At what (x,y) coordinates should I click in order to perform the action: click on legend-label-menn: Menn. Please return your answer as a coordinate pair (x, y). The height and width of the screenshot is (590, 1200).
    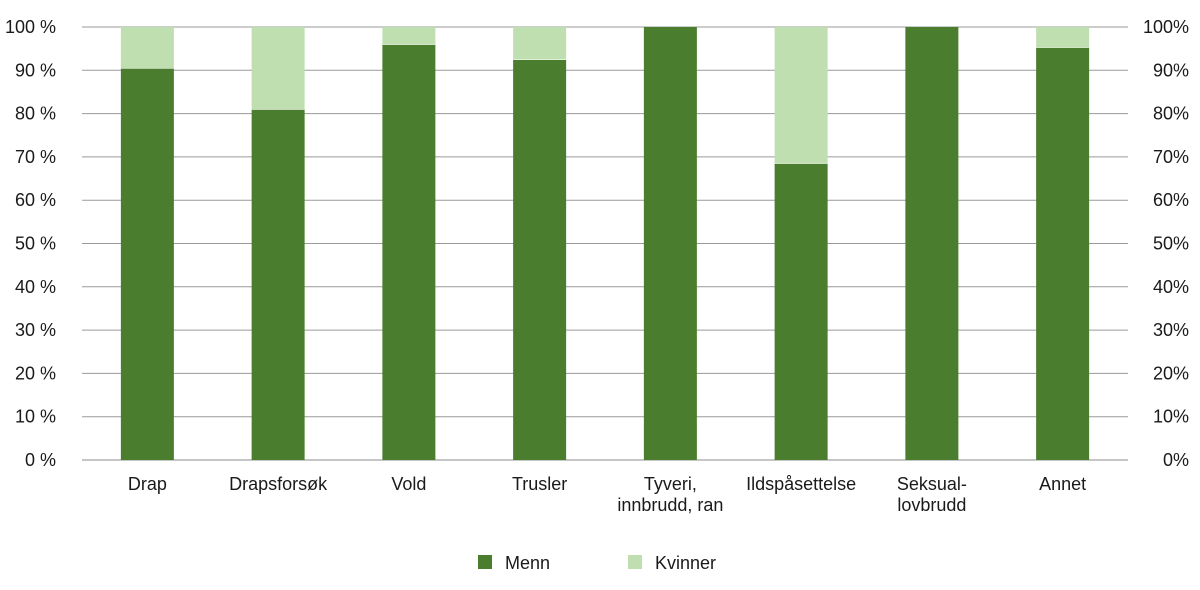
    Looking at the image, I should click on (527, 563).